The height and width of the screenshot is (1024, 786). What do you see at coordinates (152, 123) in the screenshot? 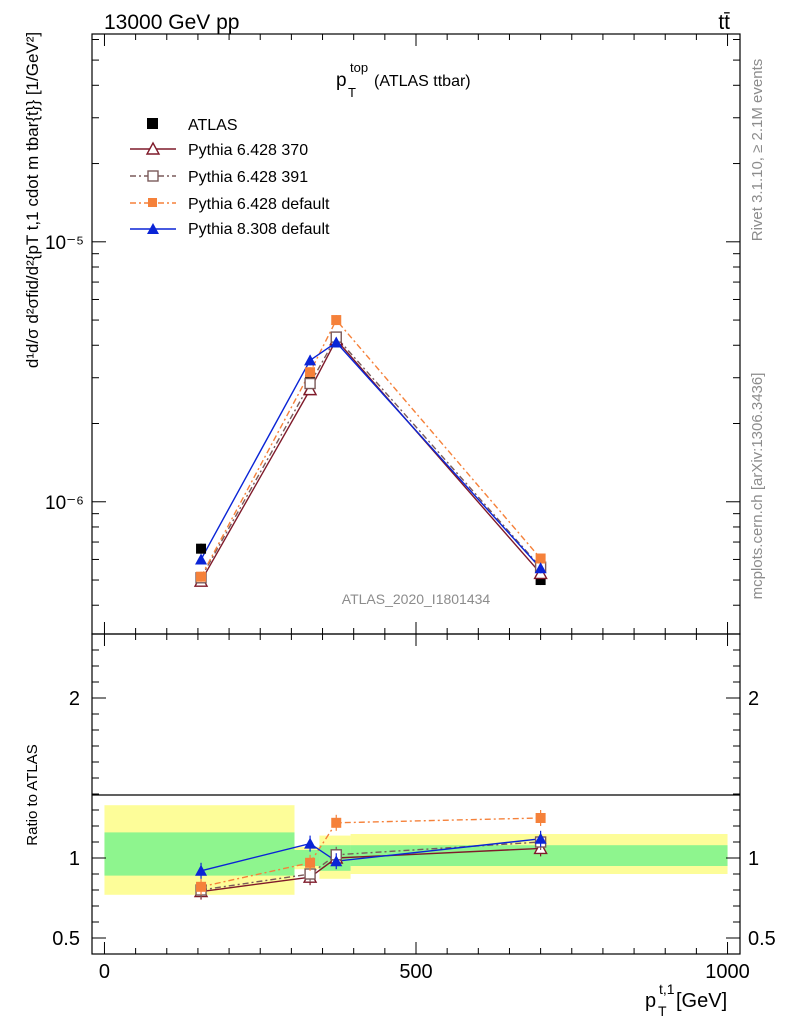
I see `legend-marker-atlas` at bounding box center [152, 123].